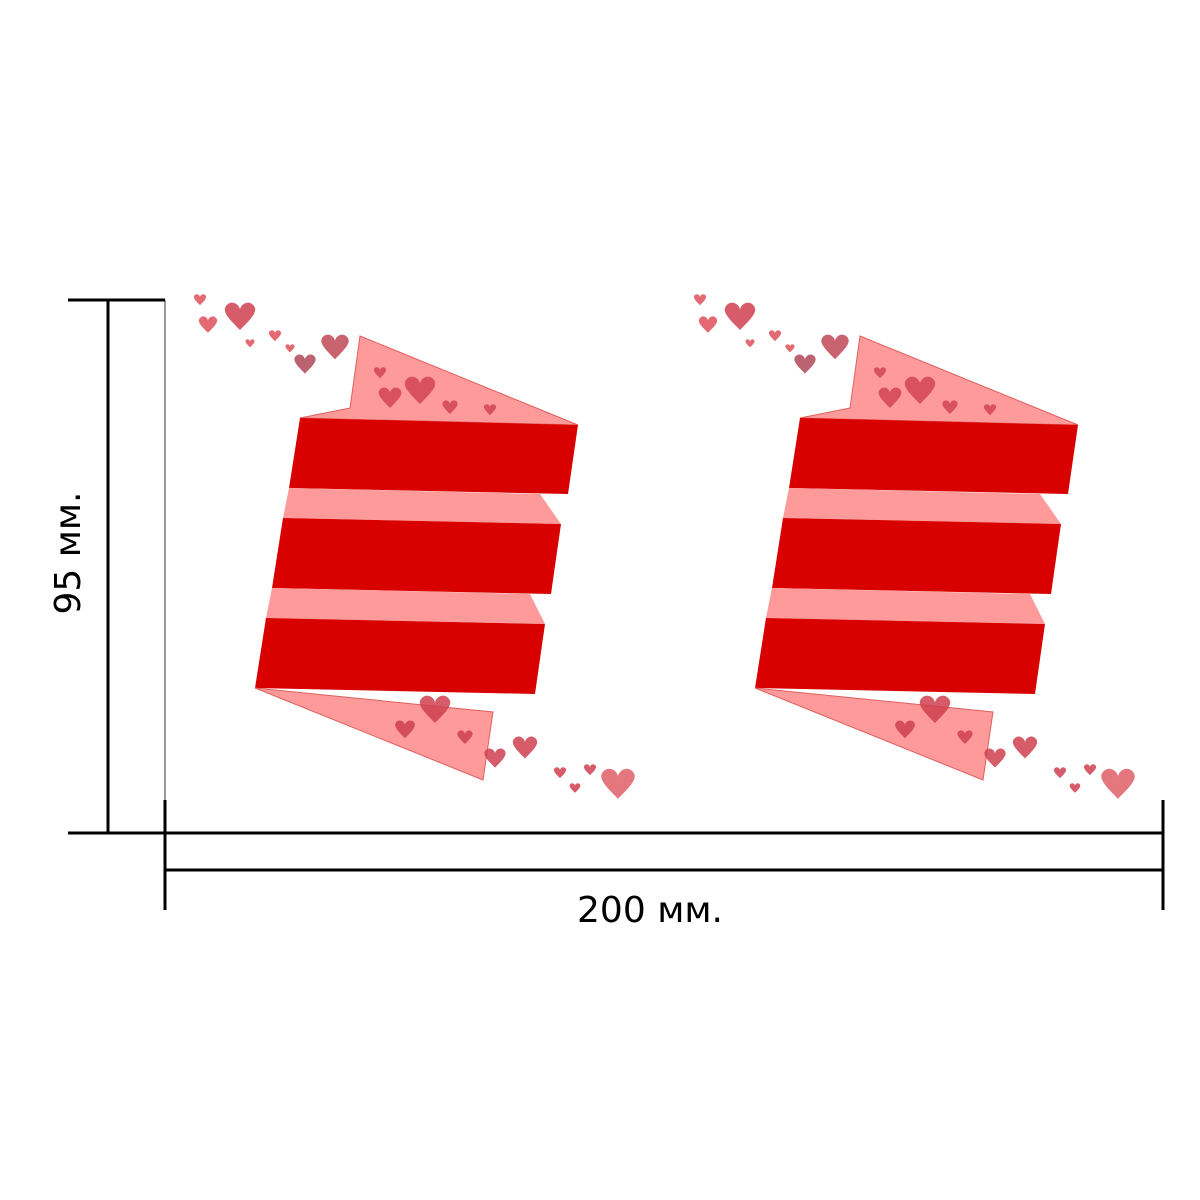 This screenshot has width=1200, height=1200. What do you see at coordinates (664, 855) in the screenshot?
I see `width-dimension` at bounding box center [664, 855].